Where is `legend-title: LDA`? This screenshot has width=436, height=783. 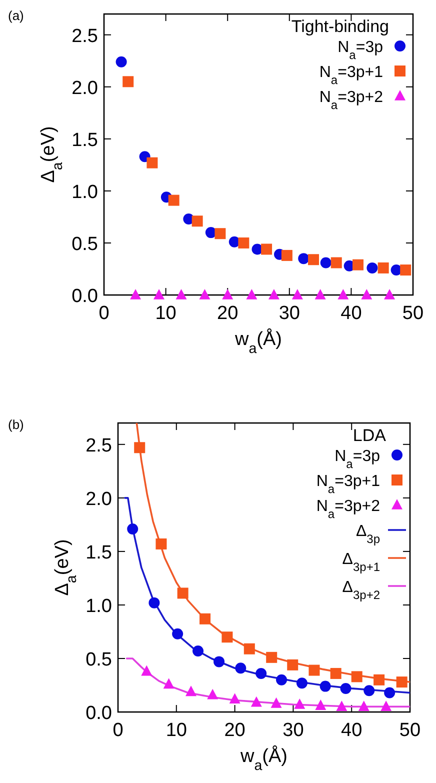 legend-title: LDA is located at coordinates (369, 435).